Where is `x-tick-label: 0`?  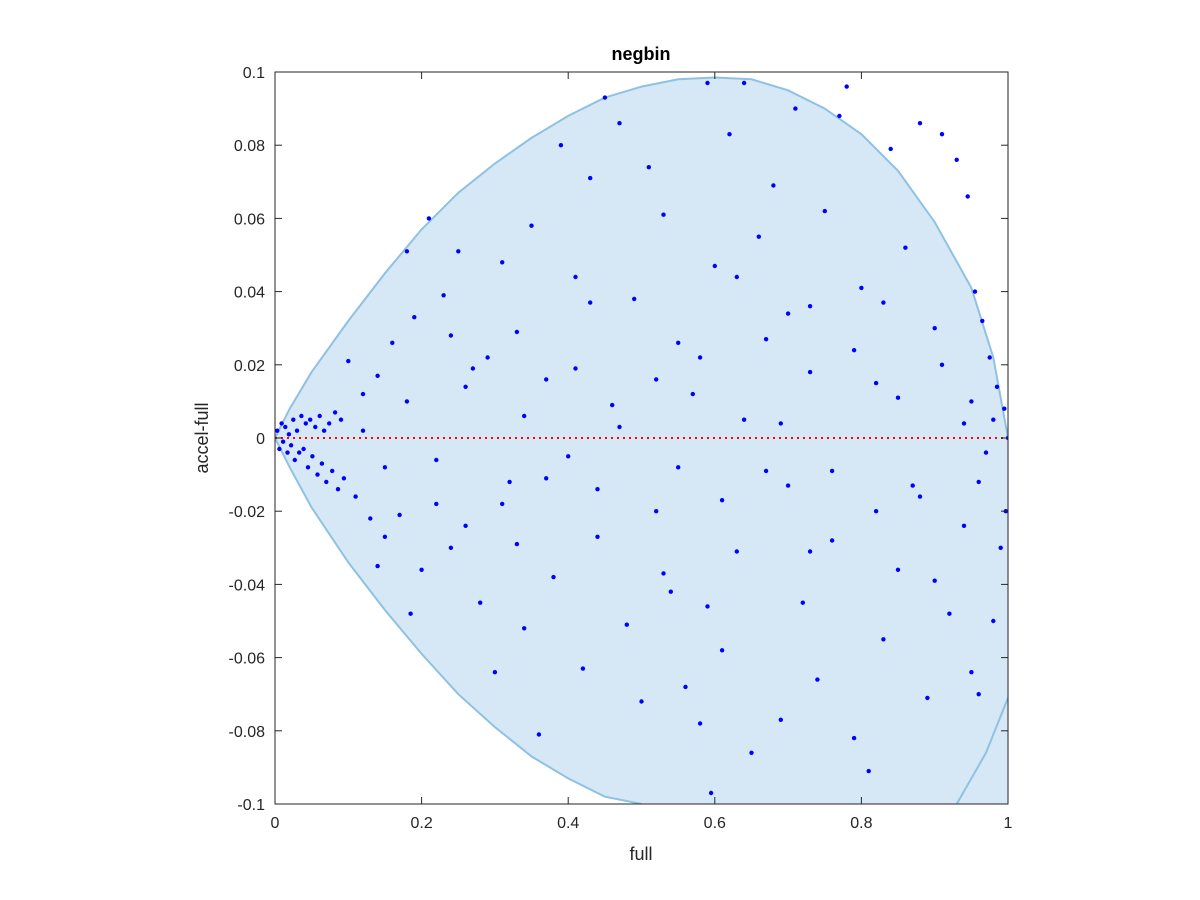 x-tick-label: 0 is located at coordinates (275, 823).